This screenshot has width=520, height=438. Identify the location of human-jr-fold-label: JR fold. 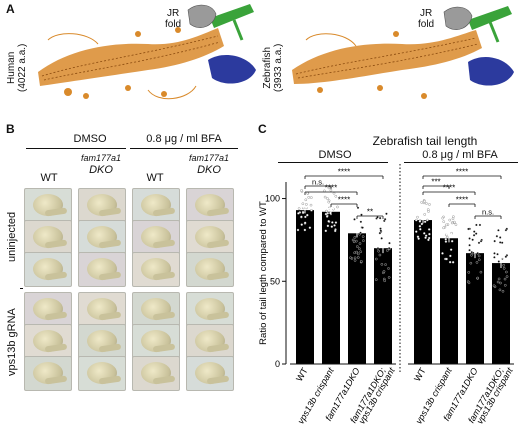
(173, 19).